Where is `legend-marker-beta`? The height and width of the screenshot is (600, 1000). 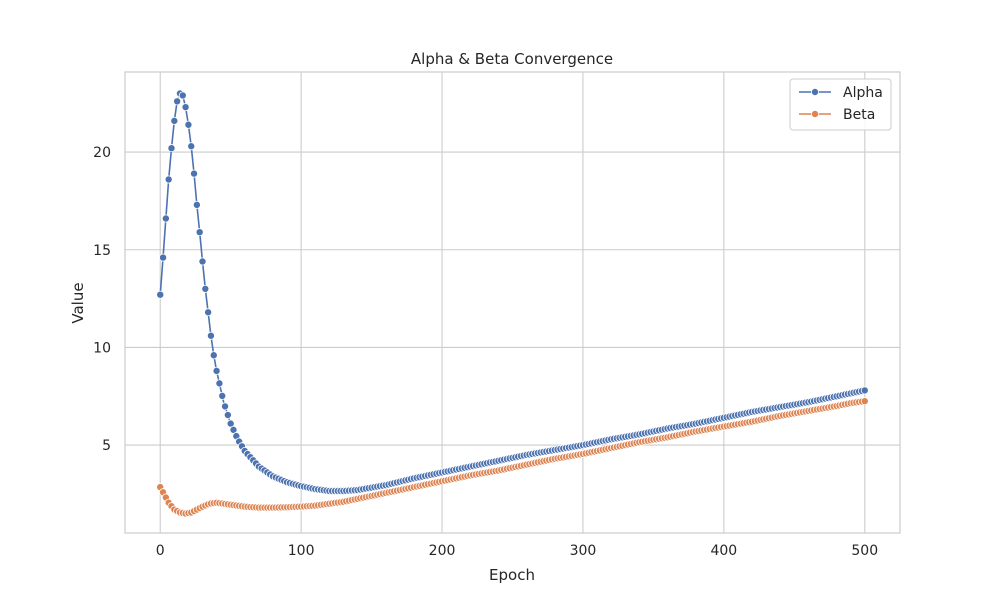
legend-marker-beta is located at coordinates (815, 114).